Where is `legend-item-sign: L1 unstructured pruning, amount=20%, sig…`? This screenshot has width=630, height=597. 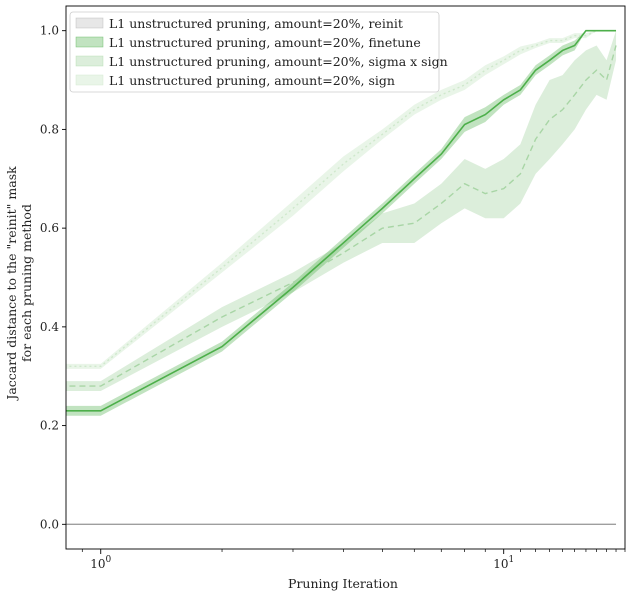 legend-item-sign: L1 unstructured pruning, amount=20%, sig… is located at coordinates (235, 80).